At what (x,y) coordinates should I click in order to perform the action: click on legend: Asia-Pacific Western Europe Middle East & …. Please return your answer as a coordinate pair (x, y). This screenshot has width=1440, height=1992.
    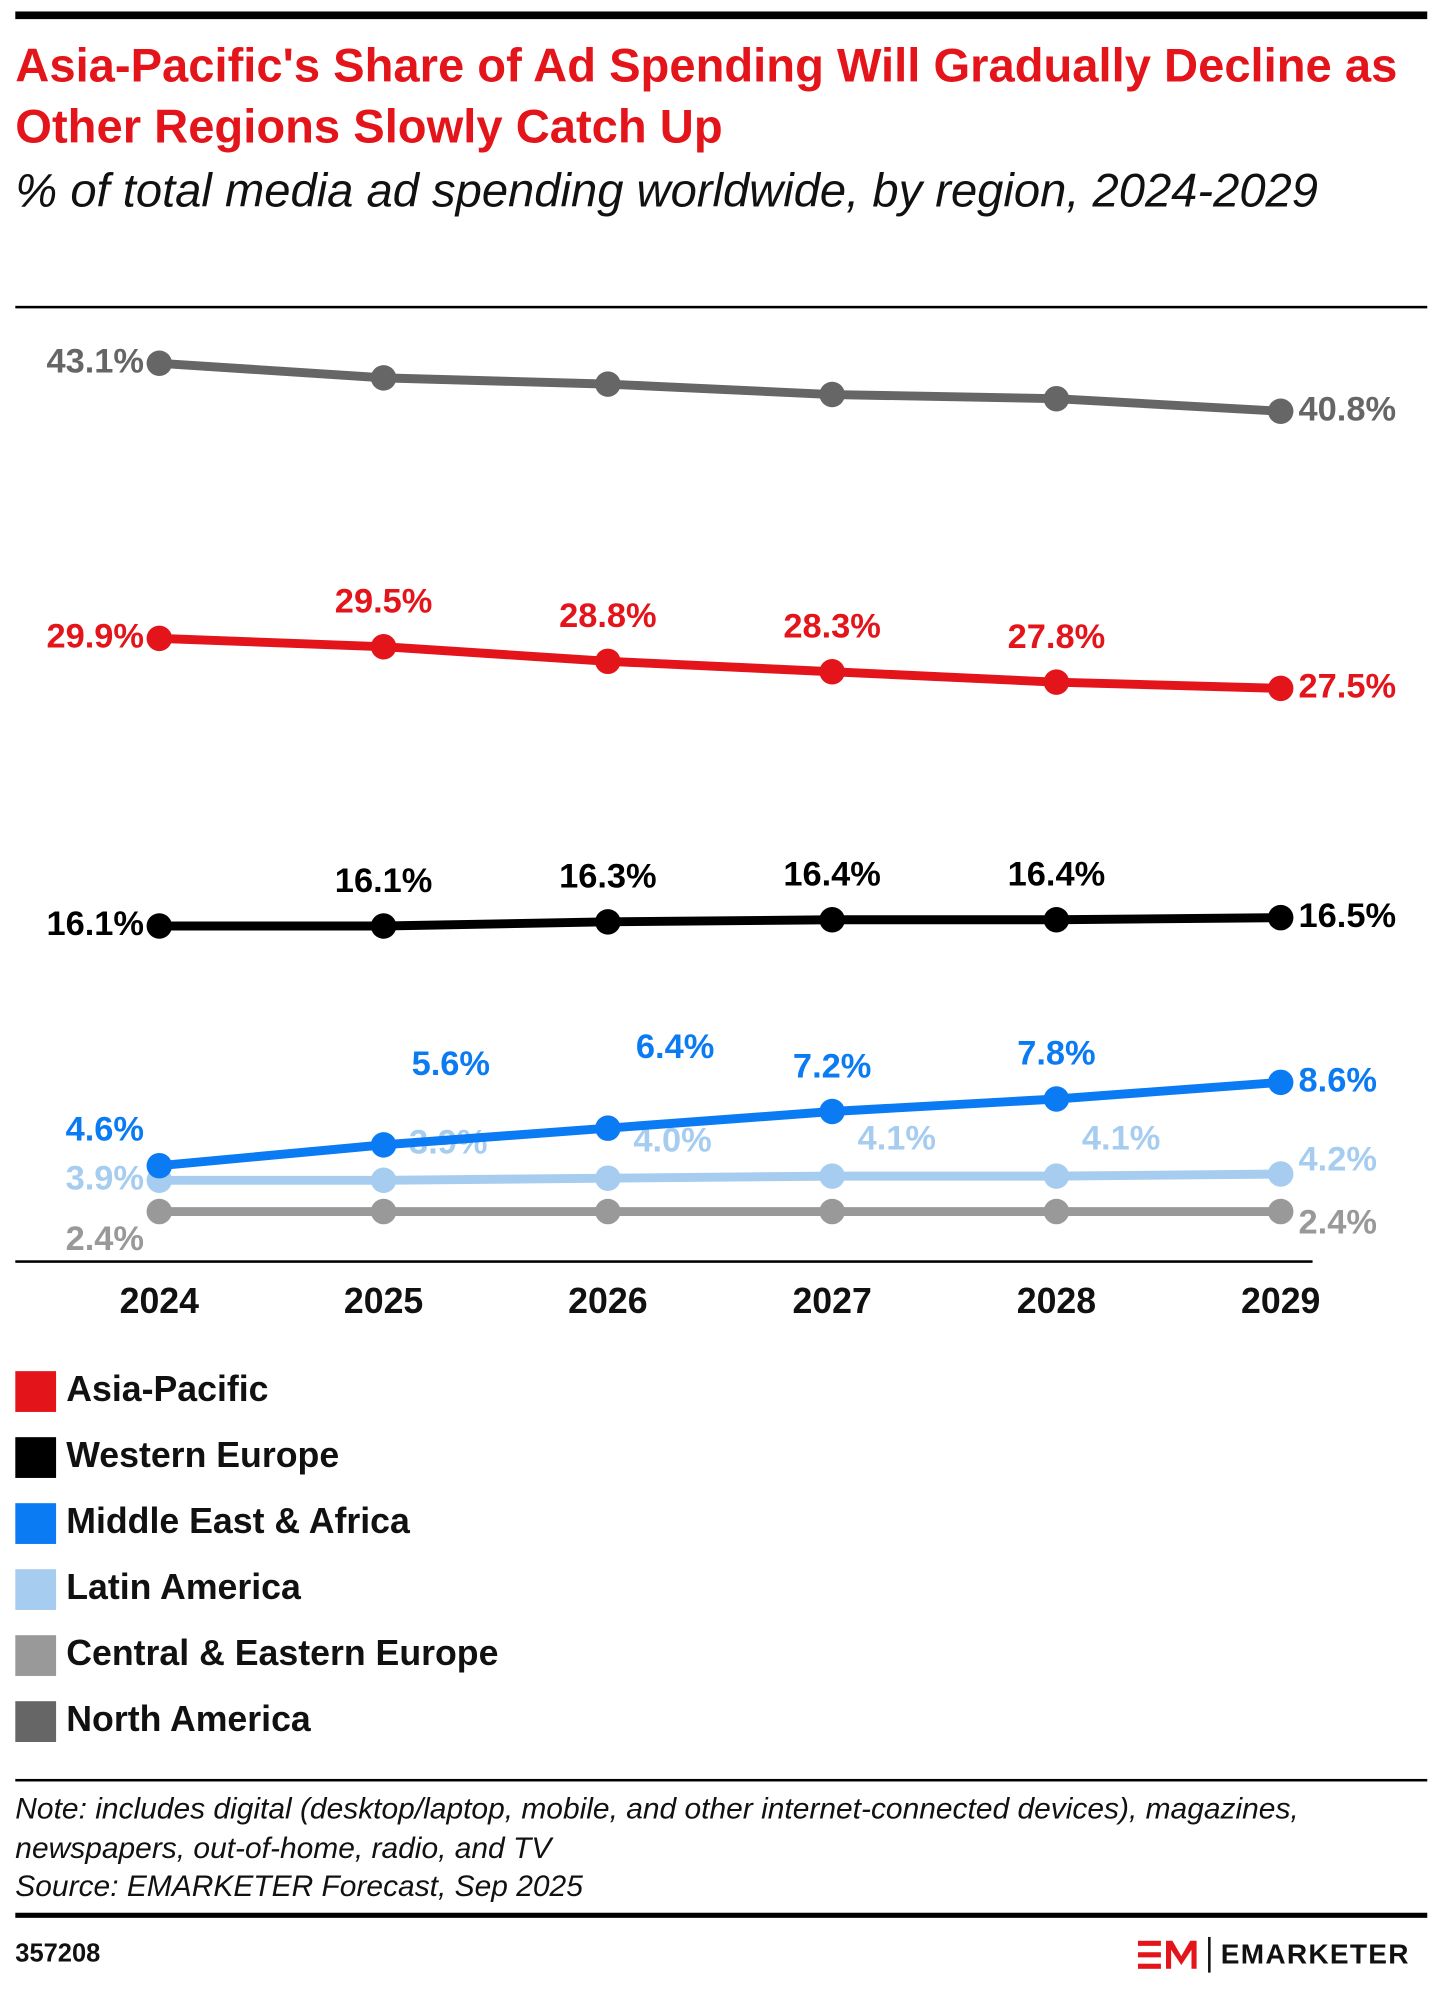
    Looking at the image, I should click on (256, 1555).